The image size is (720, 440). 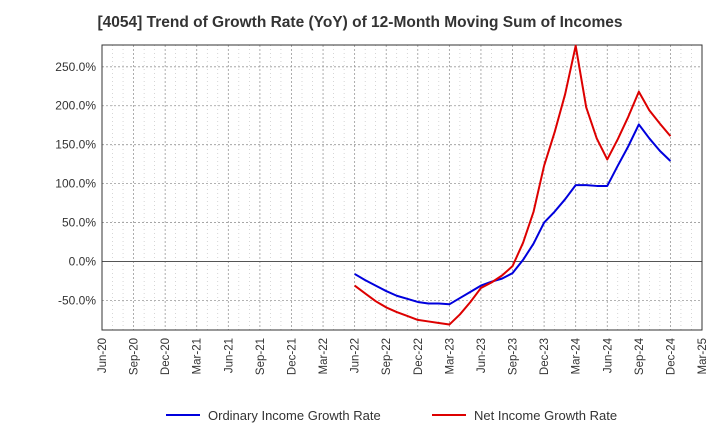 I want to click on legend-label-ordinary-income: Ordinary Income Growth Rate, so click(x=294, y=415).